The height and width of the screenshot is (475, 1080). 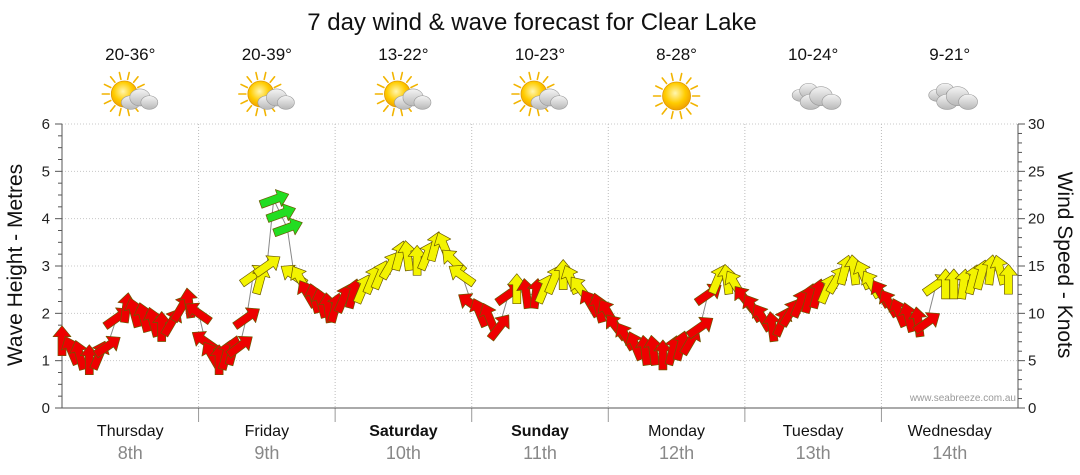 I want to click on day-date: 12th, so click(x=676, y=453).